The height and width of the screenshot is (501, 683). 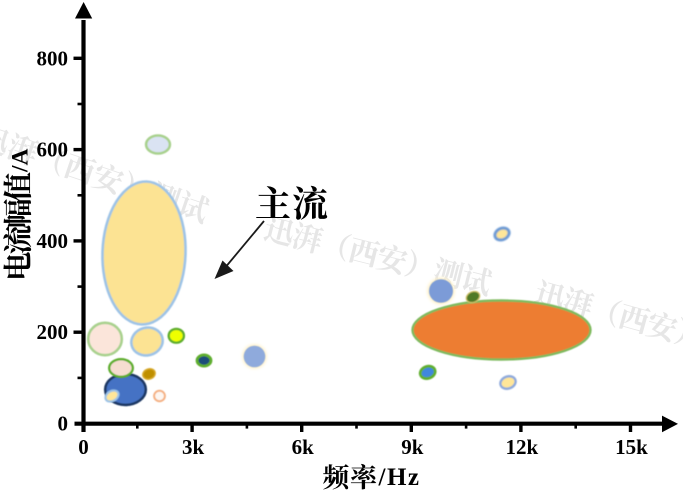 What do you see at coordinates (303, 447) in the screenshot?
I see `svg-text: 6k` at bounding box center [303, 447].